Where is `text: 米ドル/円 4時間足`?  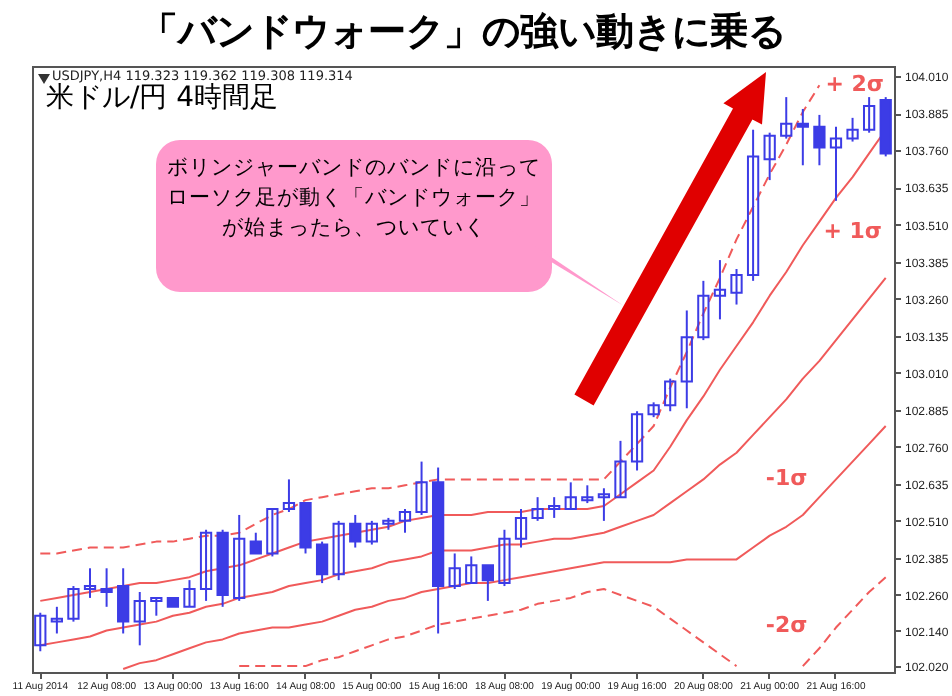 text: 米ドル/円 4時間足 is located at coordinates (162, 98).